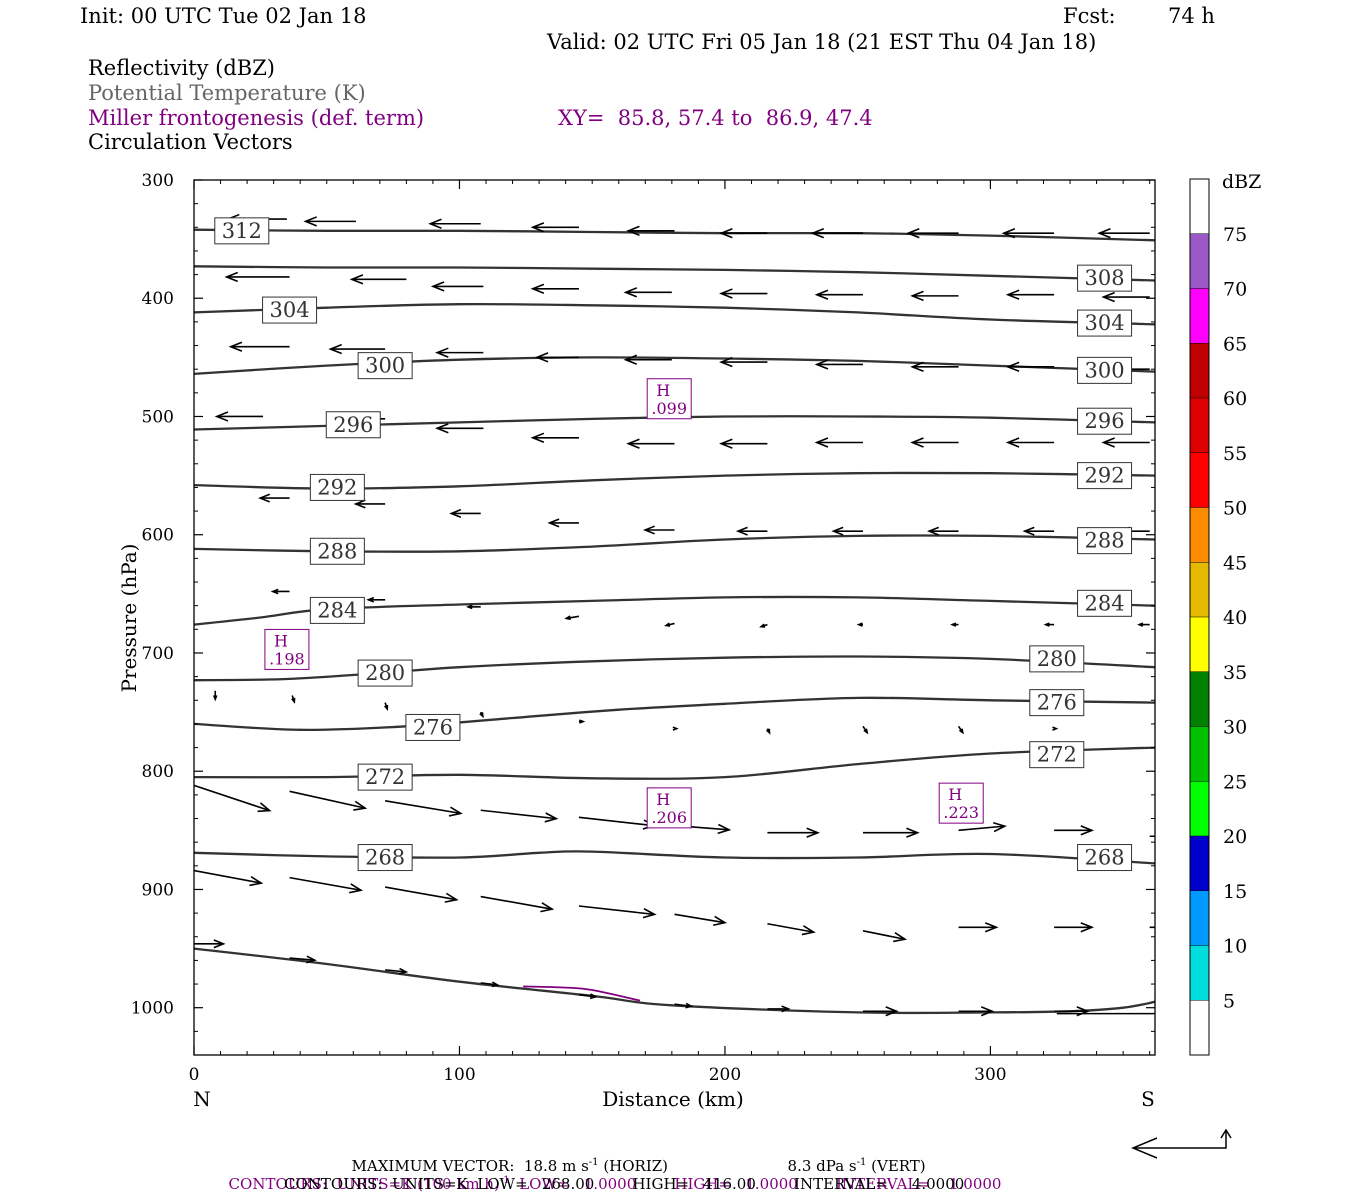 The image size is (1350, 1200). What do you see at coordinates (129, 618) in the screenshot?
I see `y-axis-title: Pressure (hPa)` at bounding box center [129, 618].